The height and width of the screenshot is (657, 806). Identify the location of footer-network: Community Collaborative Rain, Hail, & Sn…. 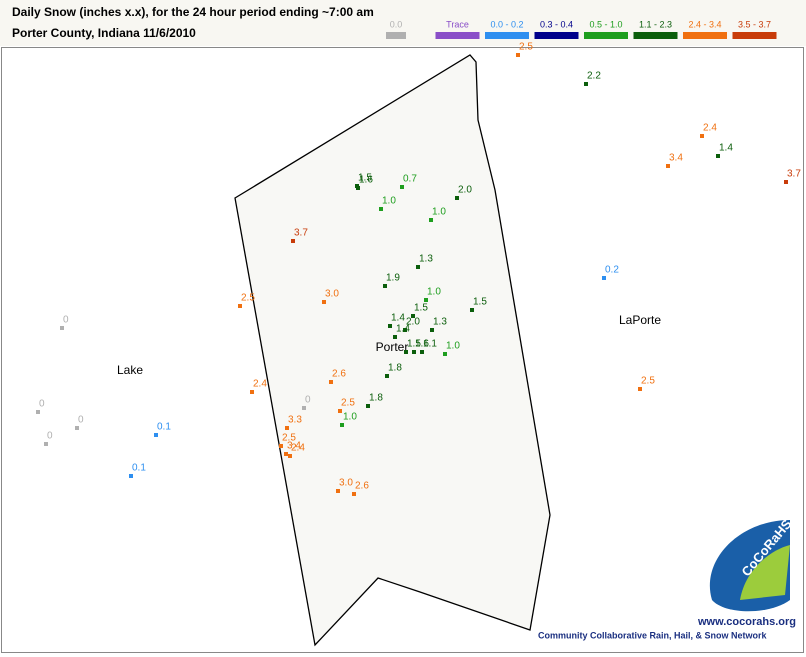
(653, 635).